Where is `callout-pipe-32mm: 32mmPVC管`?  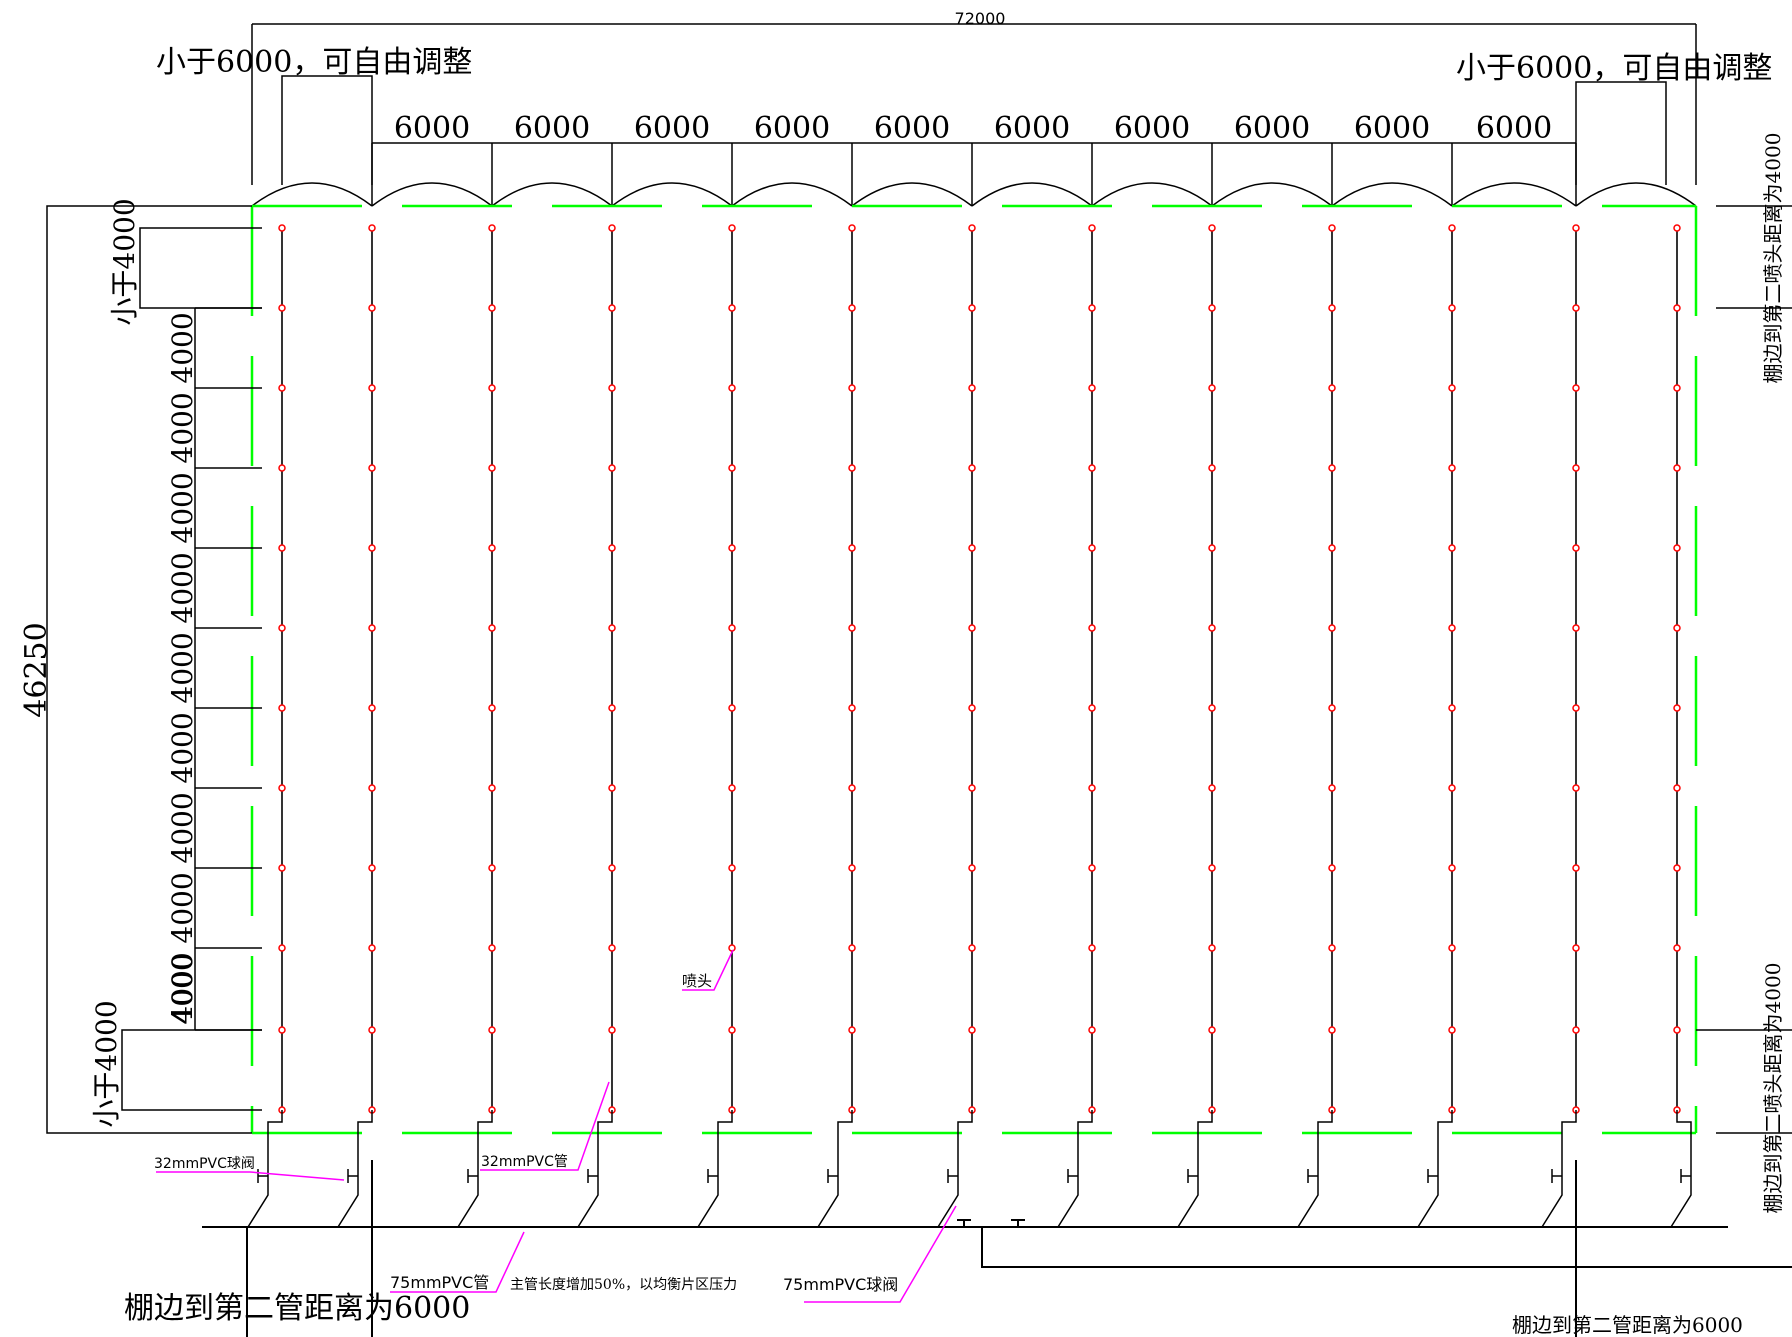 callout-pipe-32mm: 32mmPVC管 is located at coordinates (524, 1162).